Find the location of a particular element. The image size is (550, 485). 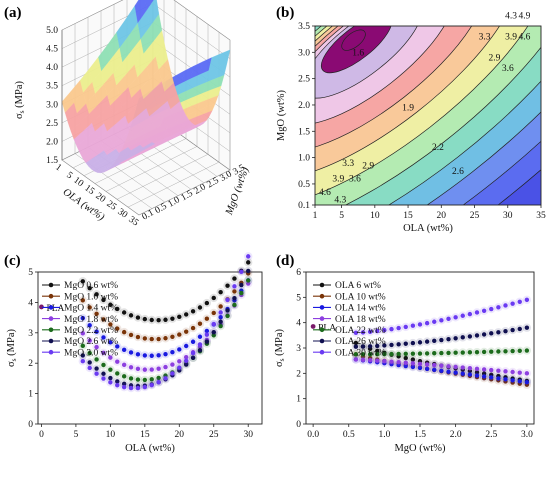

pla-label: PLA is located at coordinates (327, 328).